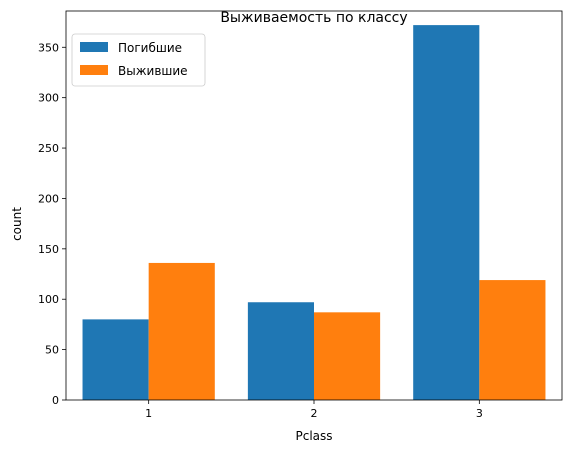 This screenshot has height=453, width=571. I want to click on y-tick-label: 0, so click(55, 400).